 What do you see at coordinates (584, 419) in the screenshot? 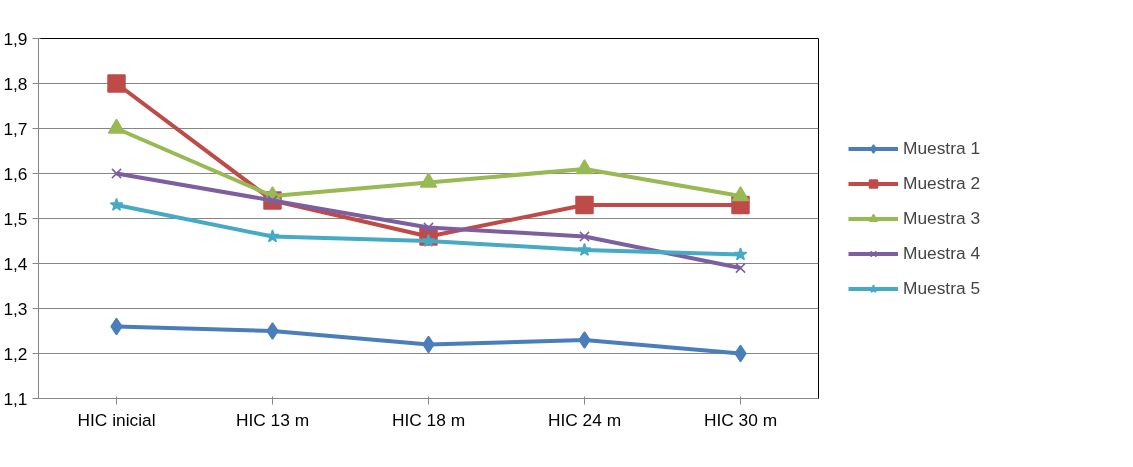
I see `x-tick-label: HIC 24 m` at bounding box center [584, 419].